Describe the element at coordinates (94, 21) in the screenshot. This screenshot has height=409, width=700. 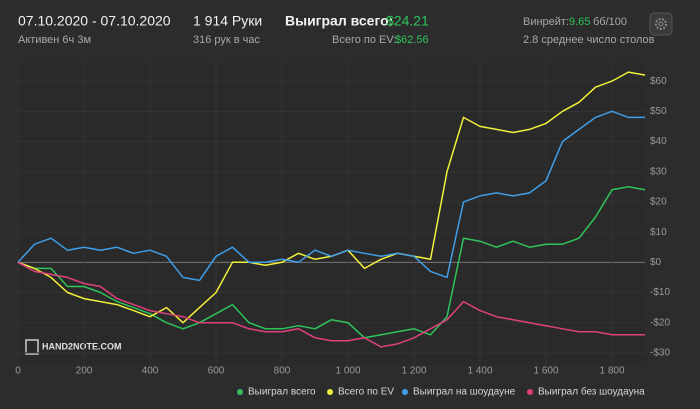
I see `period: 07.10.2020 - 07.10.2020` at that location.